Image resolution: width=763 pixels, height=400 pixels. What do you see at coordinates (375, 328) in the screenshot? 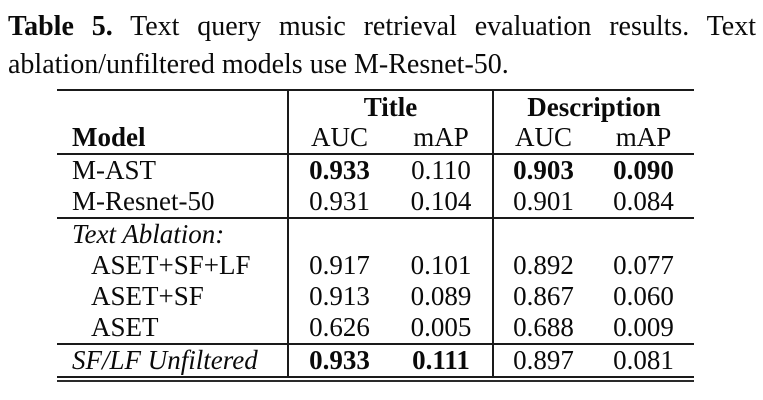
I see `table-row: ASET 0.626 0.005 0.688 0.009` at bounding box center [375, 328].